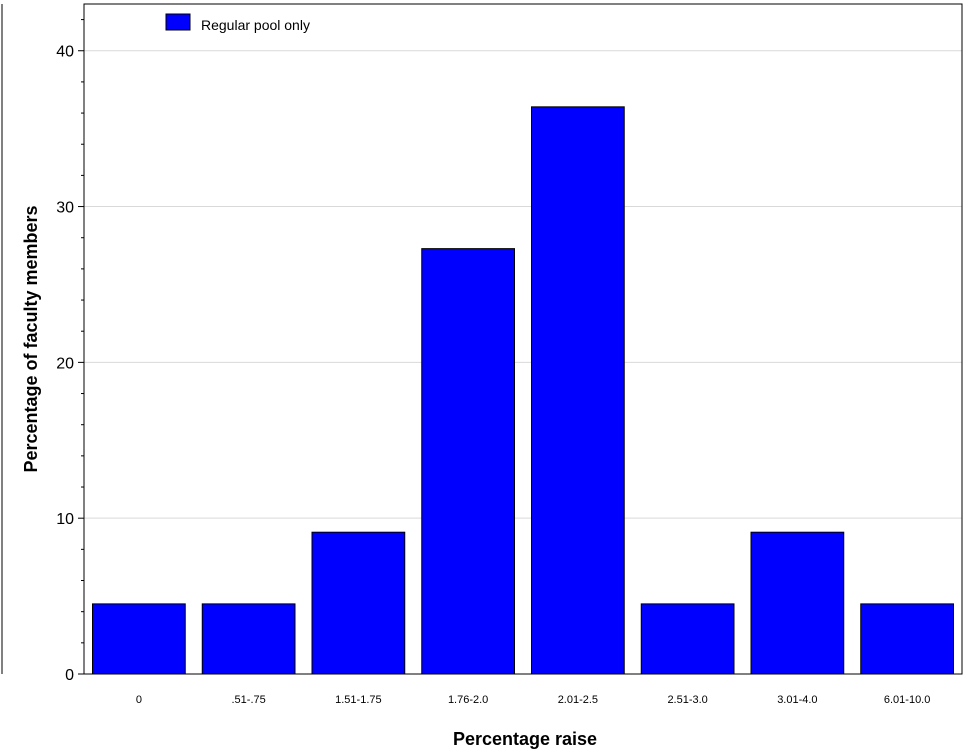  I want to click on legend-label: Regular pool only, so click(255, 25).